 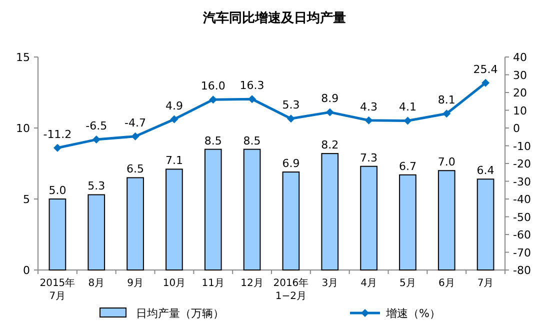 I want to click on x-tick-label: 4月, so click(x=368, y=283).